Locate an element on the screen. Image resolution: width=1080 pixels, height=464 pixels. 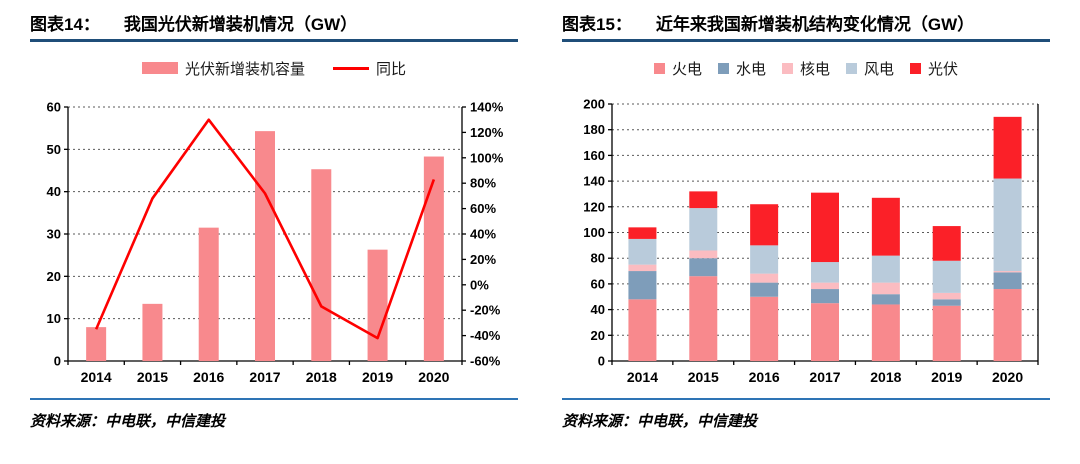
segment-火电-2016 is located at coordinates (764, 328).